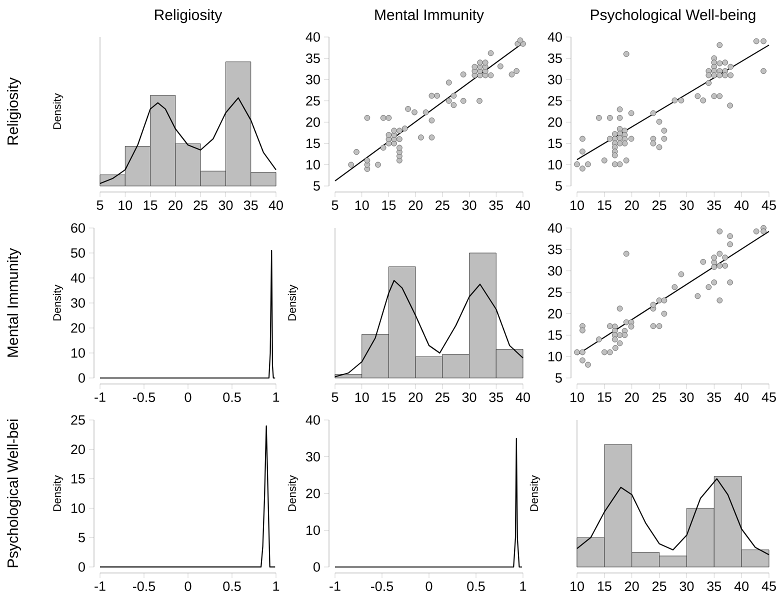 The height and width of the screenshot is (603, 780). What do you see at coordinates (293, 493) in the screenshot?
I see `y-axis-title: Density` at bounding box center [293, 493].